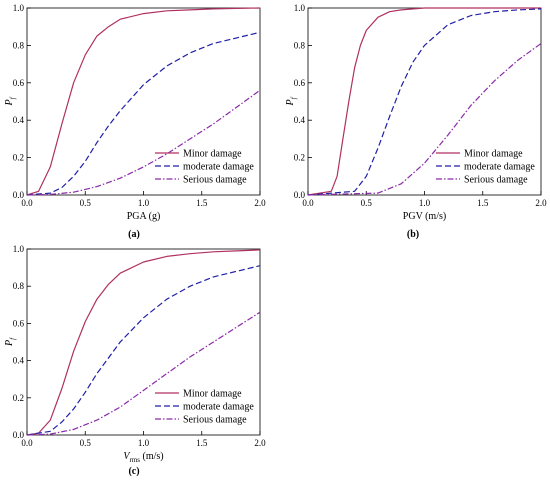 This screenshot has height=481, width=550. I want to click on x-axis-label: PGA (g), so click(144, 216).